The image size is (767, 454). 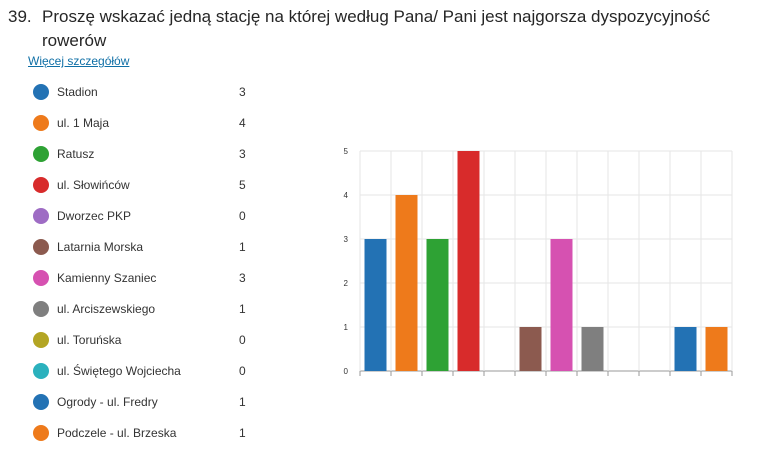 I want to click on legend-item: Ratusz 3, so click(x=148, y=159).